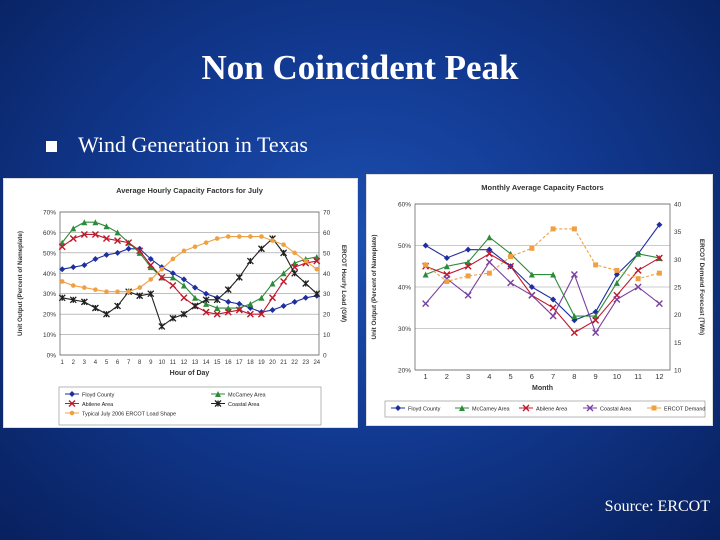 The height and width of the screenshot is (540, 720). Describe the element at coordinates (129, 363) in the screenshot. I see `x-tick-label: 7` at that location.